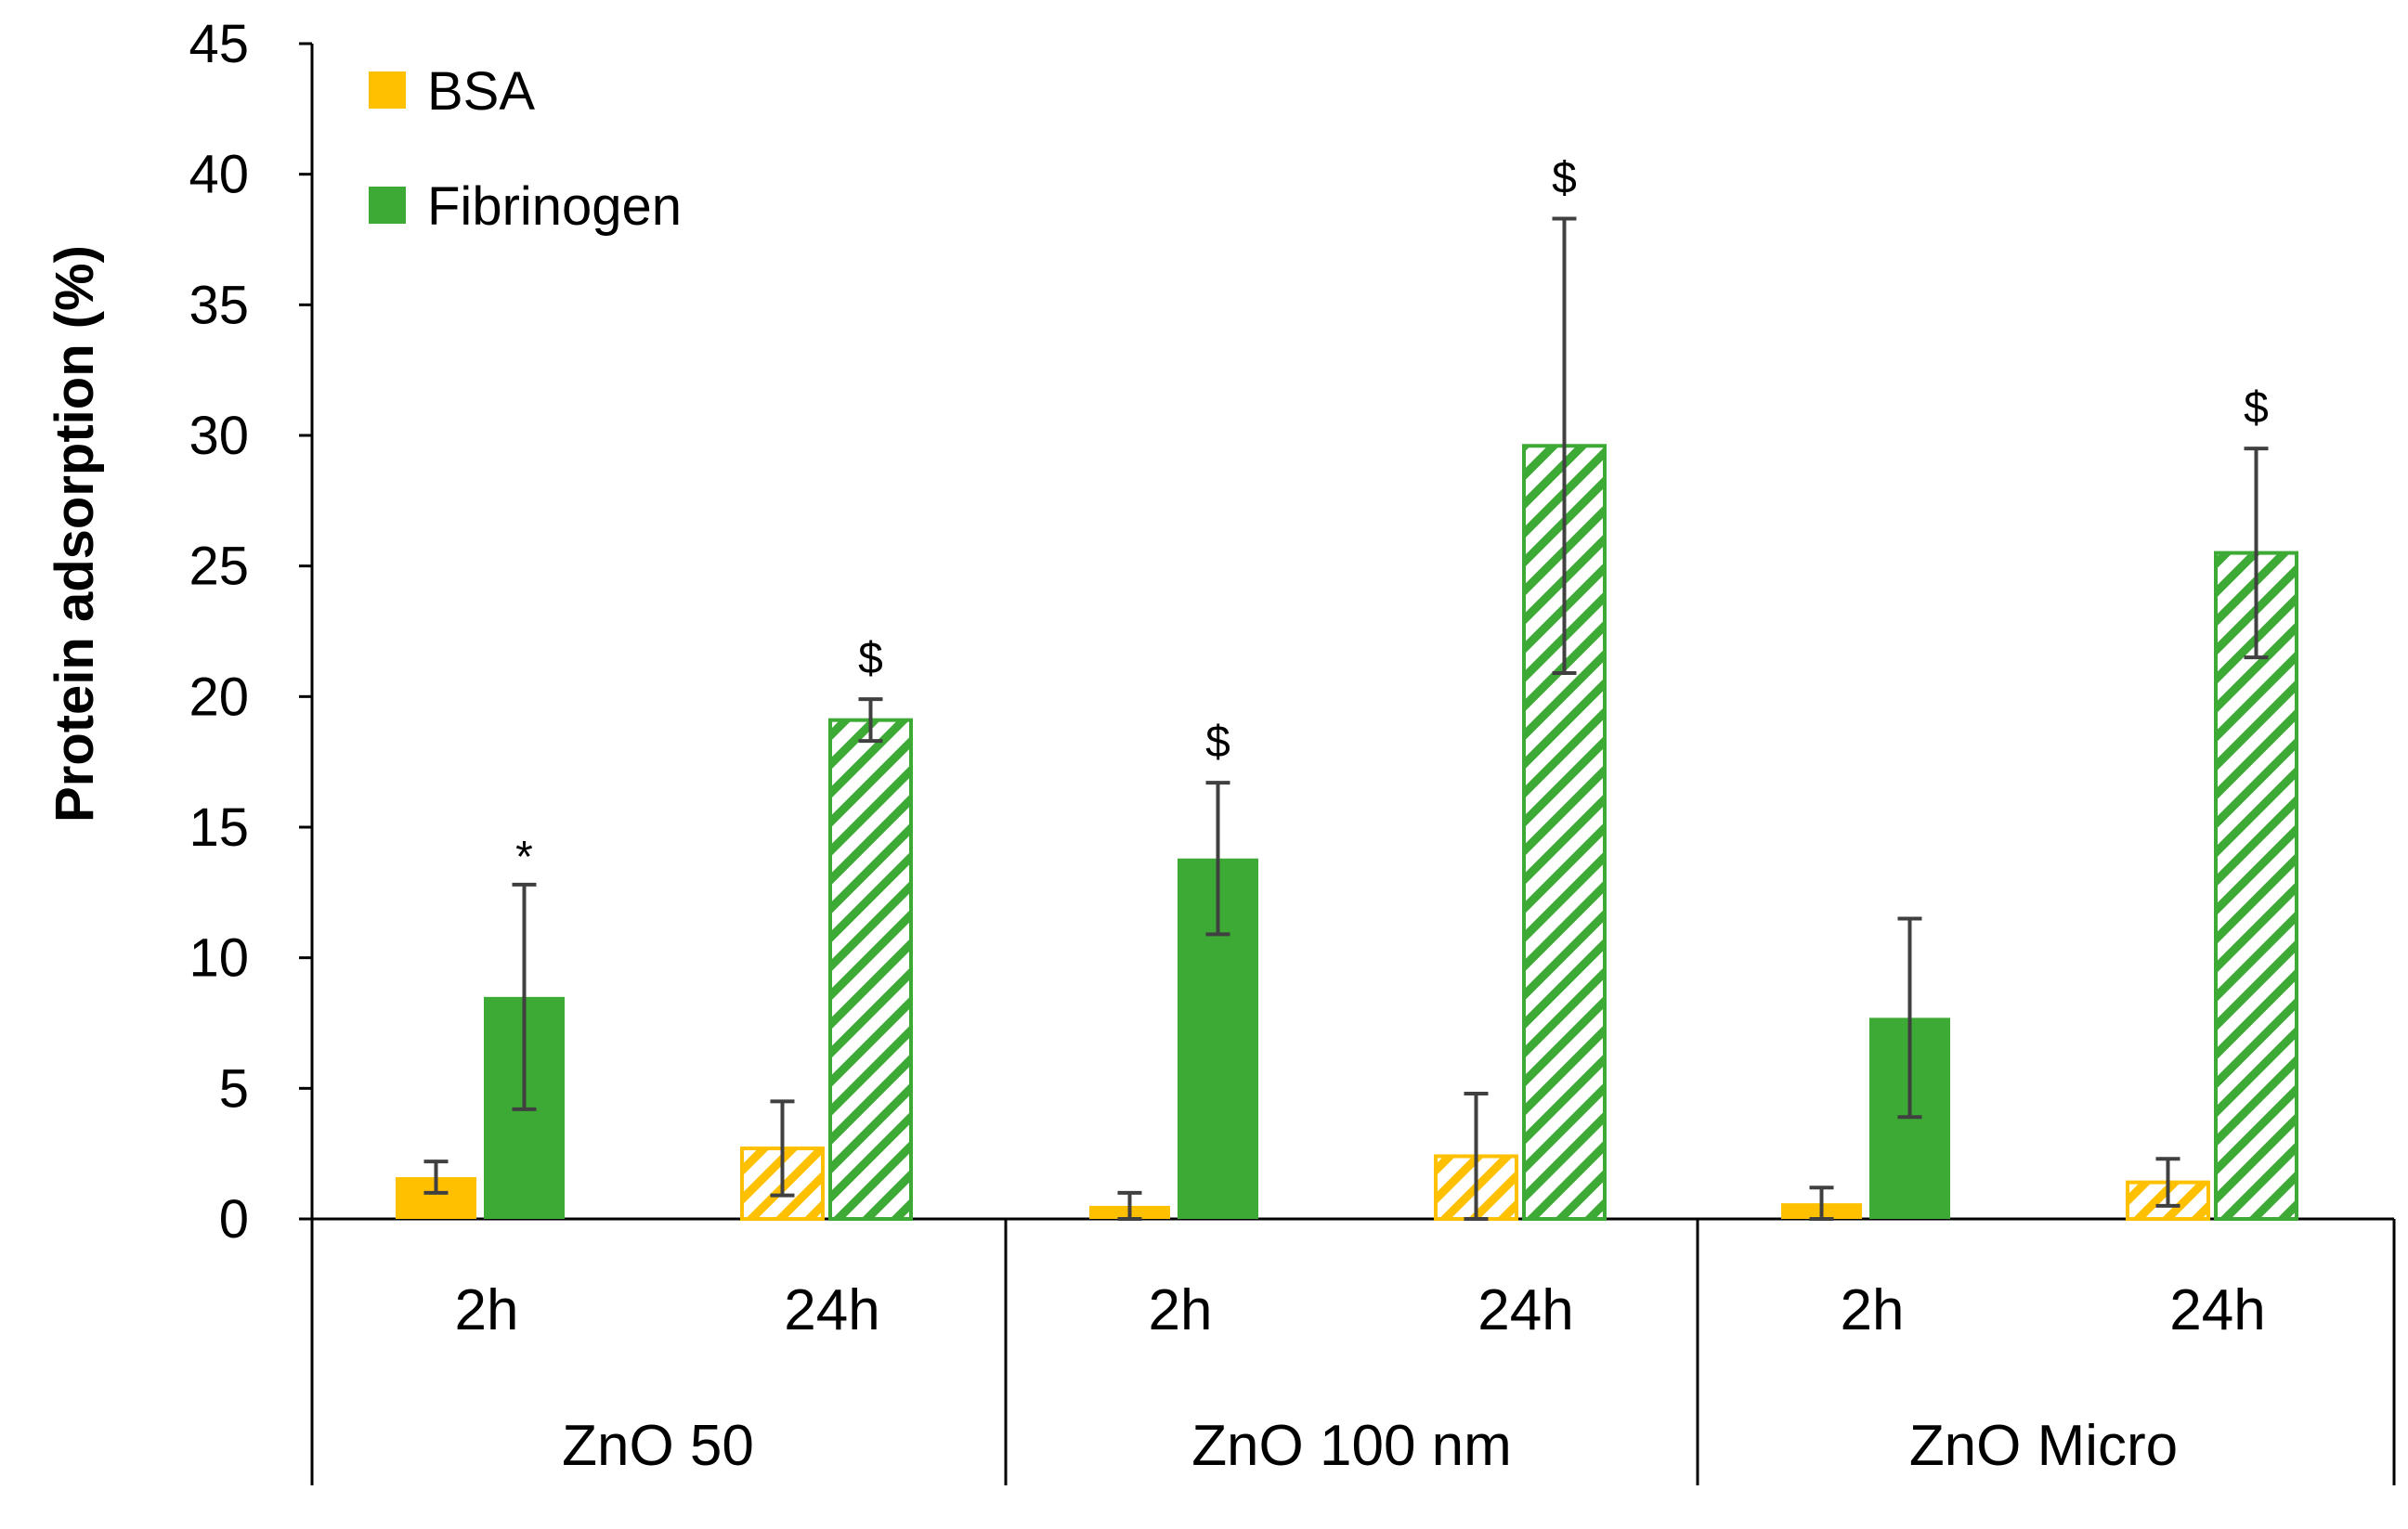 The image size is (2408, 1529). Describe the element at coordinates (251, 632) in the screenshot. I see `y-axis-ticks: 0 5 10 15 20 25 30 35 40 45` at that location.